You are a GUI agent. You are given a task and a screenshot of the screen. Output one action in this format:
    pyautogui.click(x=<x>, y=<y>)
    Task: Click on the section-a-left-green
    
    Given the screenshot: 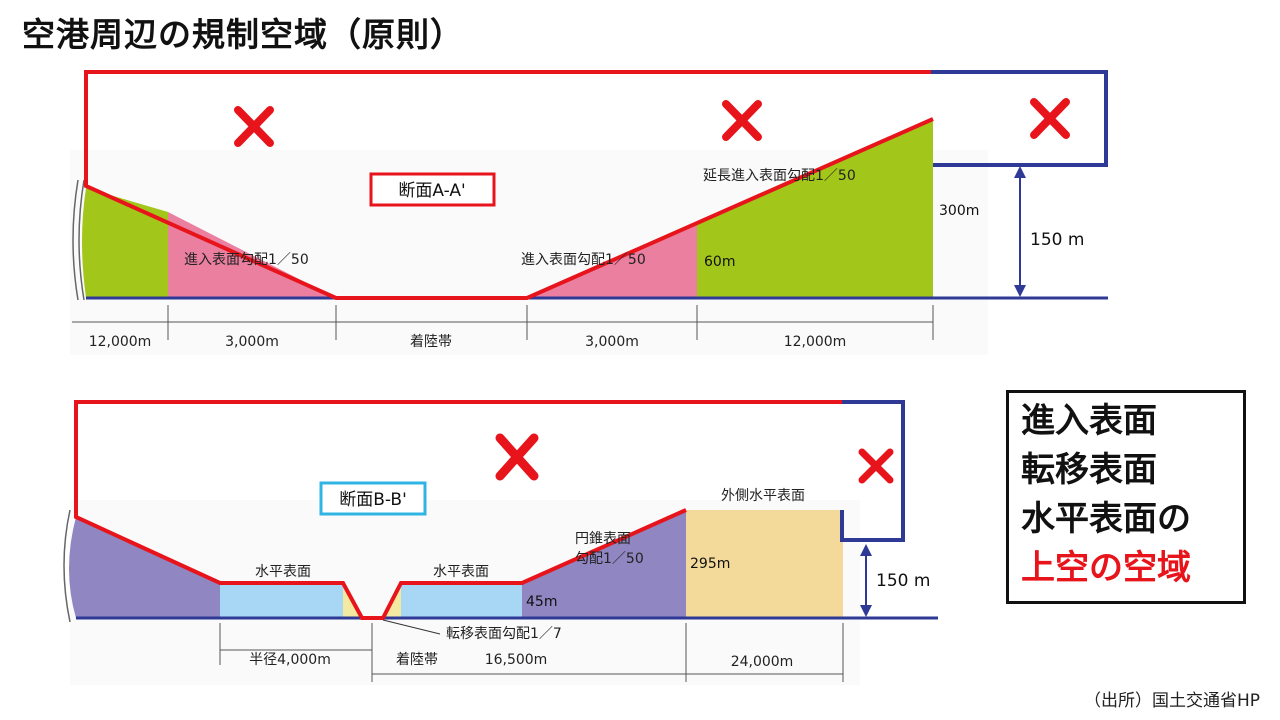 What is the action you would take?
    pyautogui.click(x=125, y=243)
    